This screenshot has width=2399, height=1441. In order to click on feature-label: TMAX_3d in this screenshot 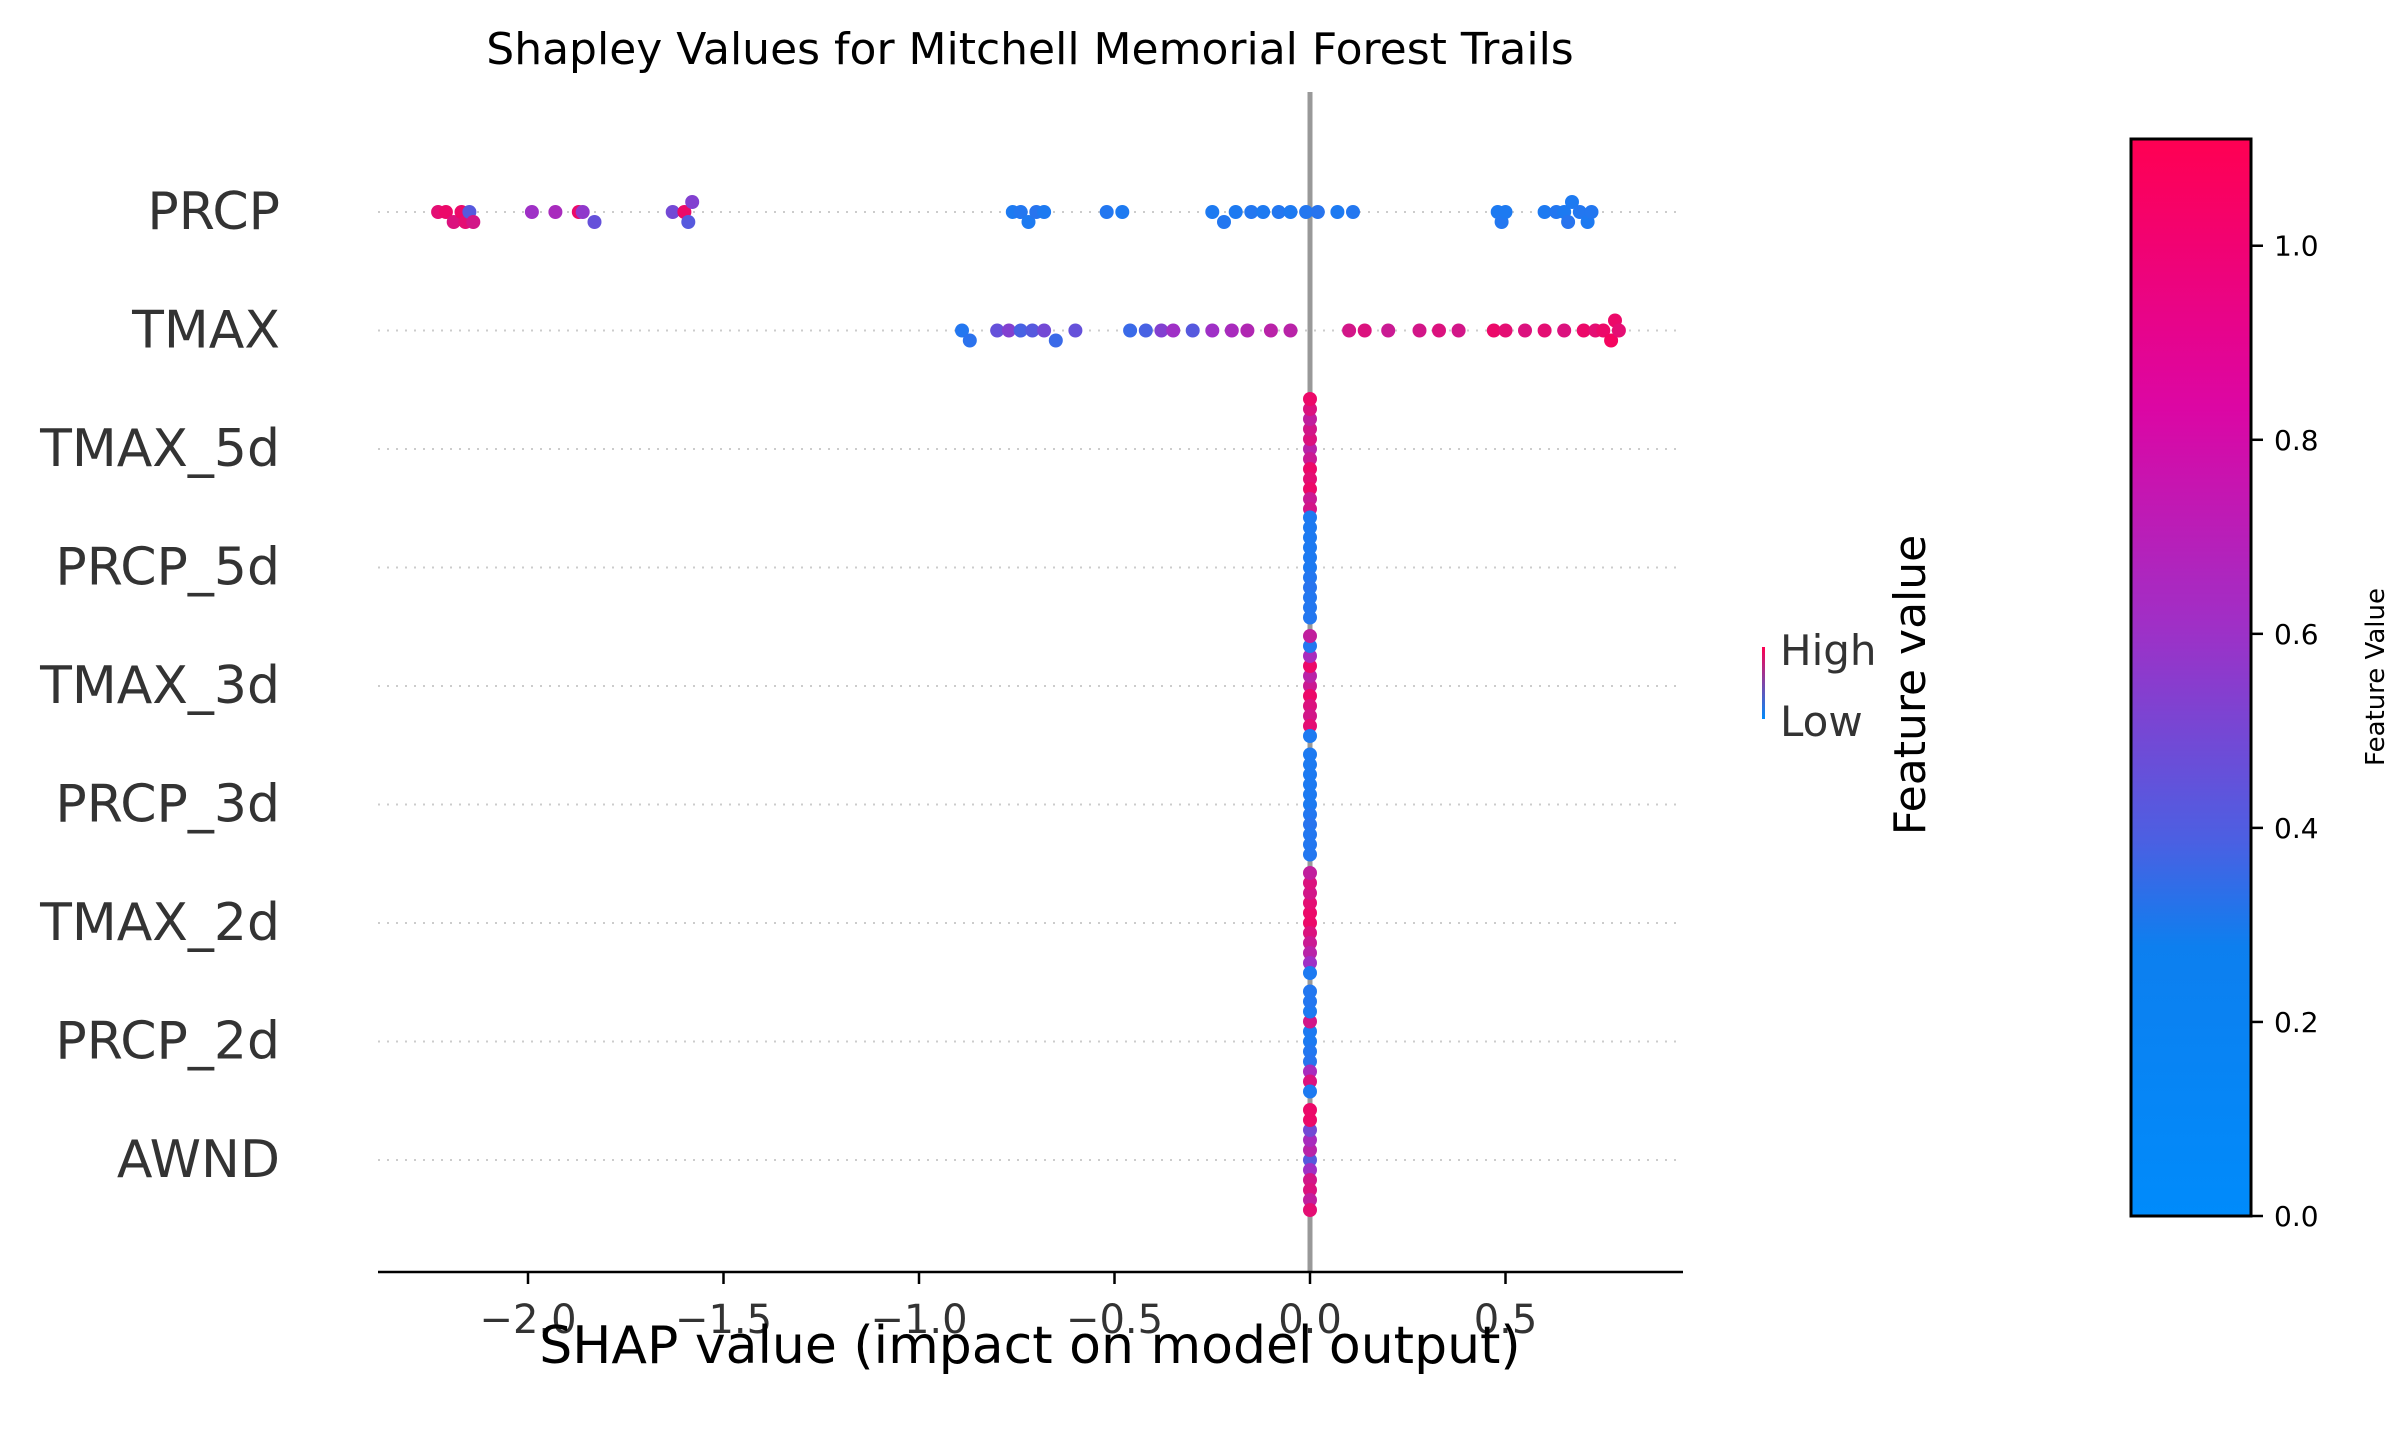, I will do `click(159, 686)`.